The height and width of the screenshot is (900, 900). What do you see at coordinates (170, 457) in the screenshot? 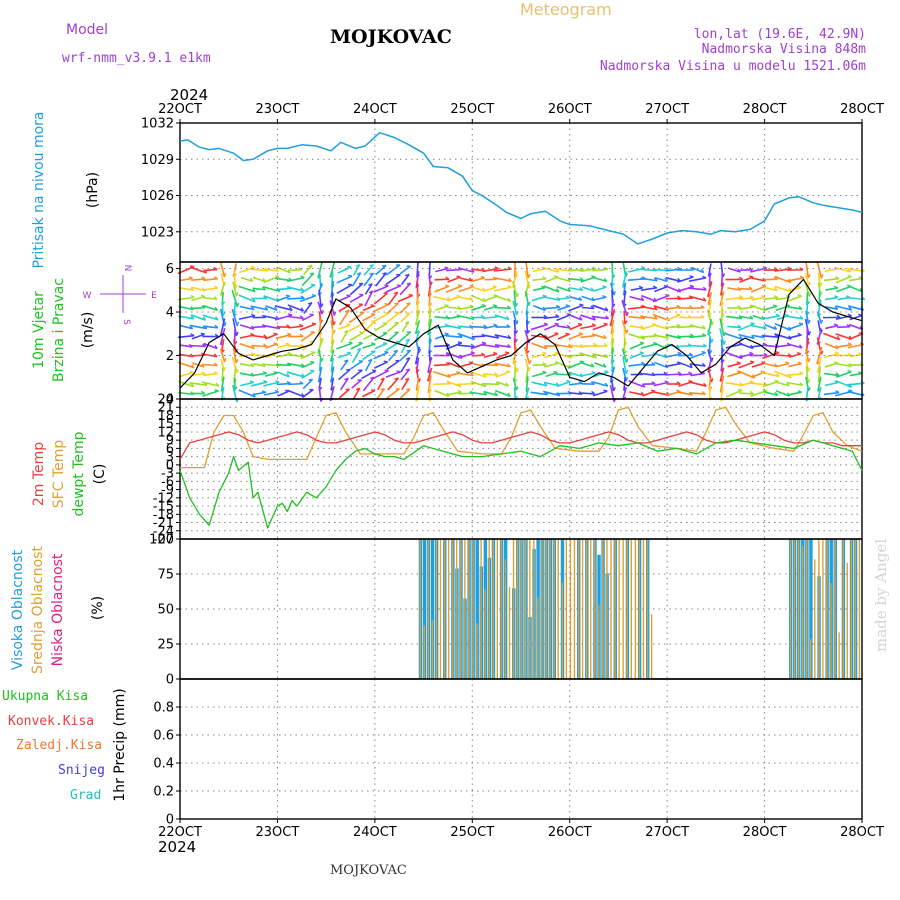
I see `y-tick-label: 3` at bounding box center [170, 457].